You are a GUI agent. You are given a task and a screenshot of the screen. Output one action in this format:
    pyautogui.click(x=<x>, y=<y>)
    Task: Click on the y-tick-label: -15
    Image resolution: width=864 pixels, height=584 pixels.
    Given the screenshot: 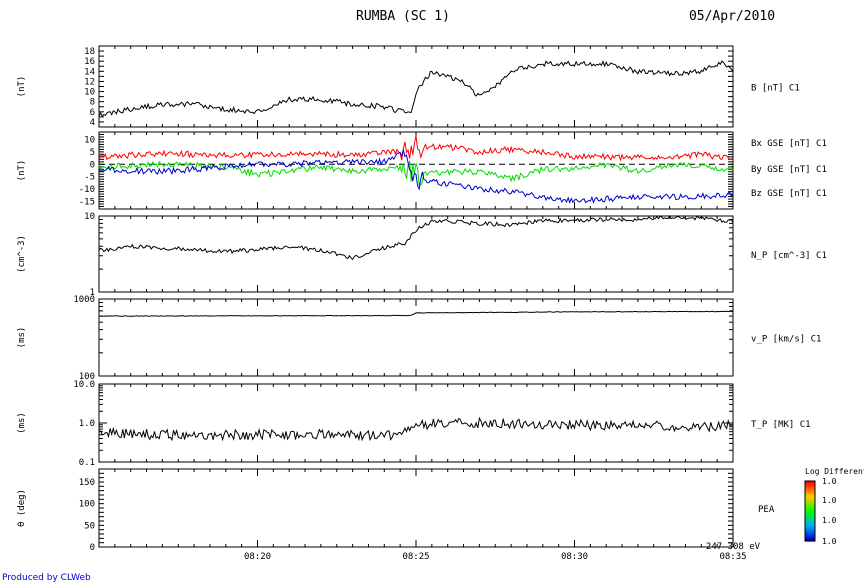 What is the action you would take?
    pyautogui.click(x=87, y=203)
    